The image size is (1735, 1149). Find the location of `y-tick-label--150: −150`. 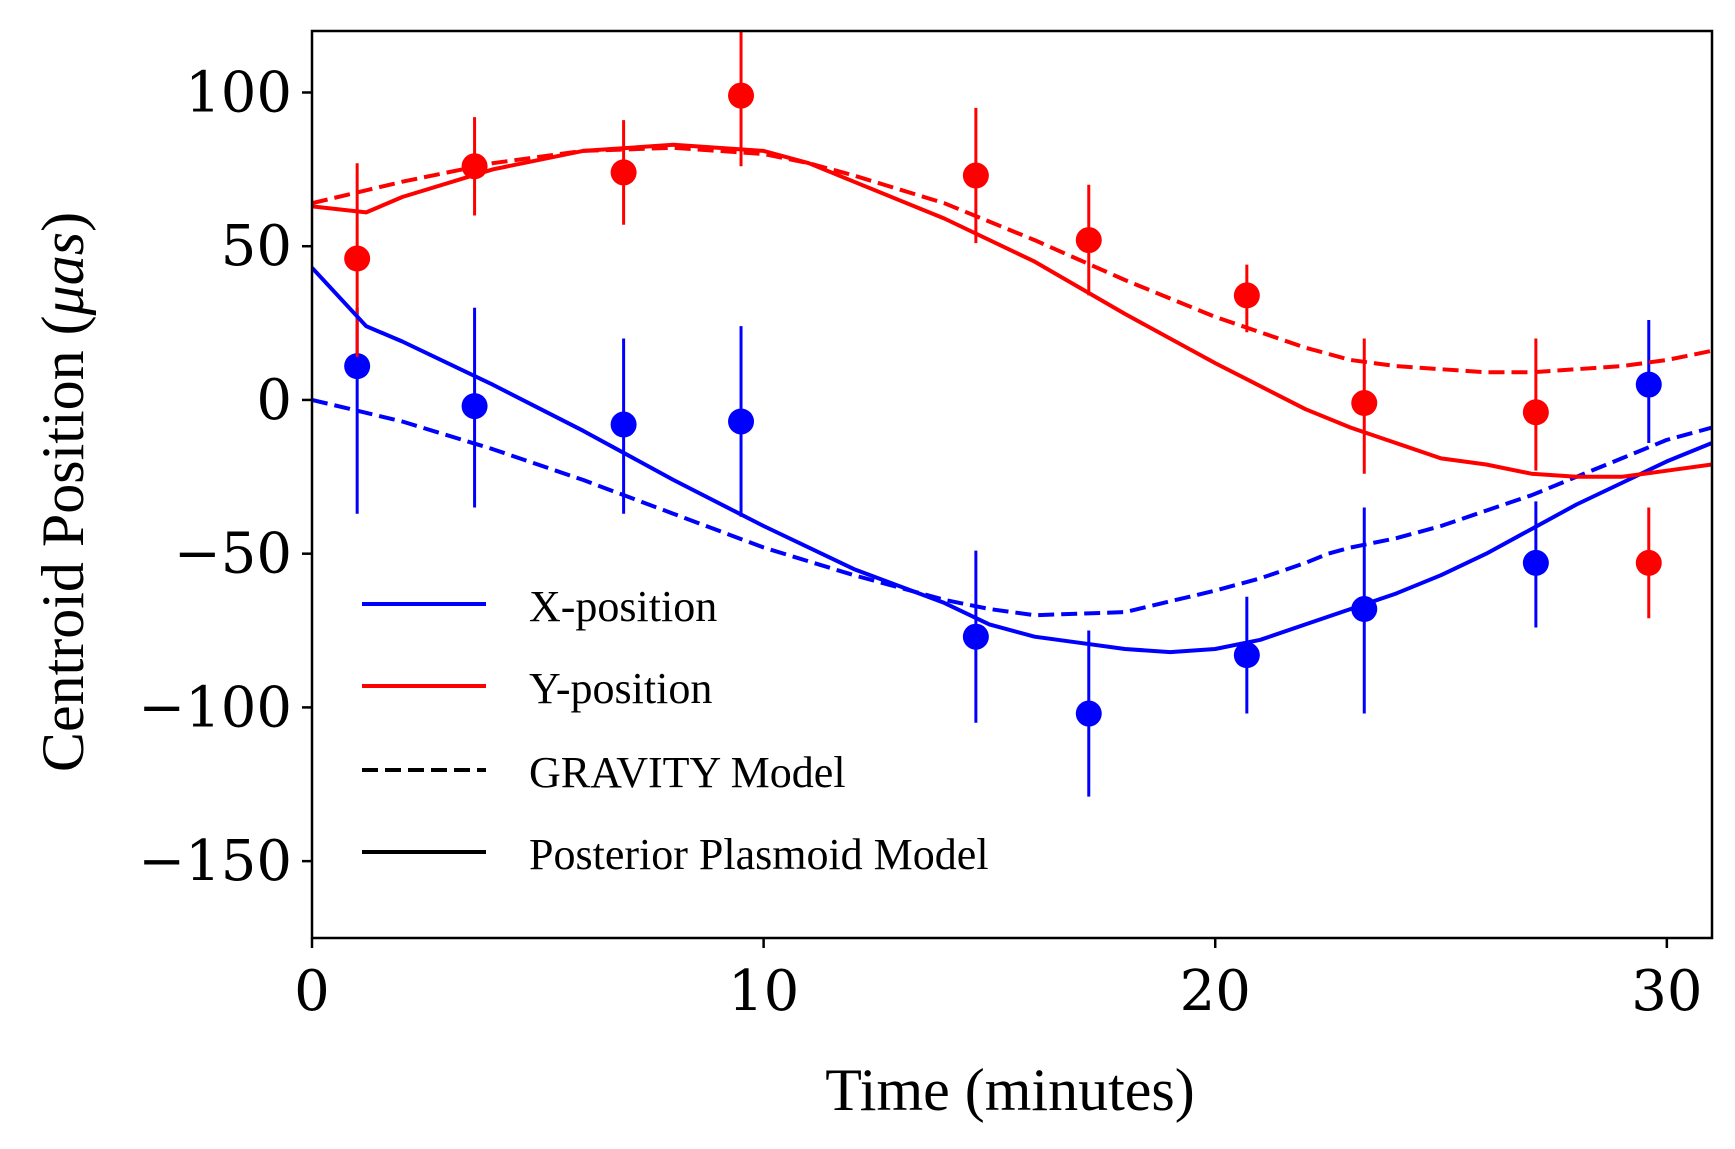

y-tick-label--150: −150 is located at coordinates (215, 861).